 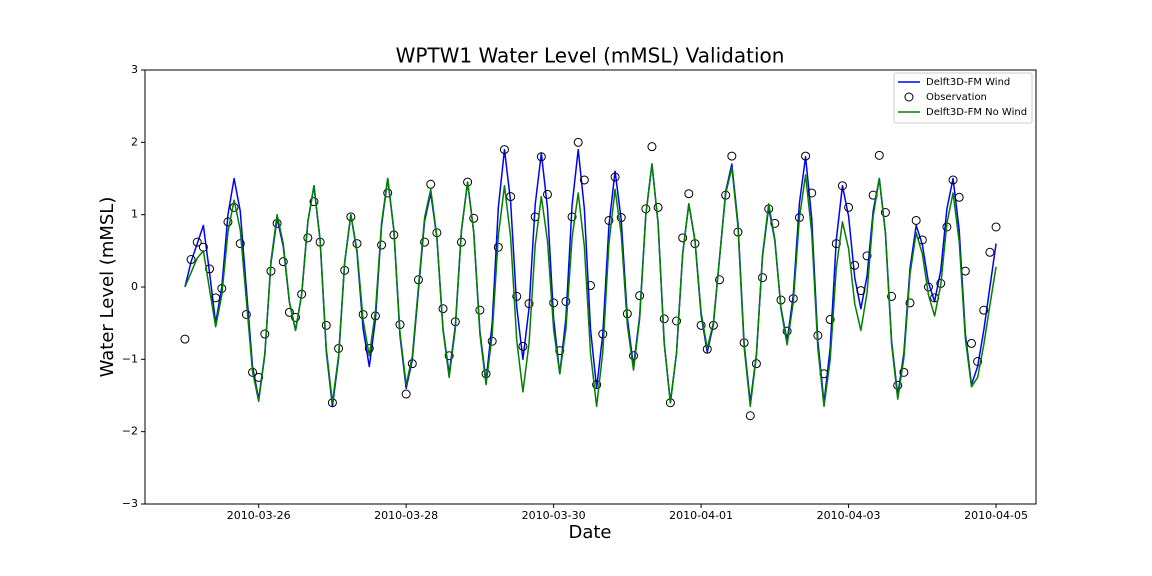 What do you see at coordinates (134, 69) in the screenshot?
I see `y-tick-label: 3` at bounding box center [134, 69].